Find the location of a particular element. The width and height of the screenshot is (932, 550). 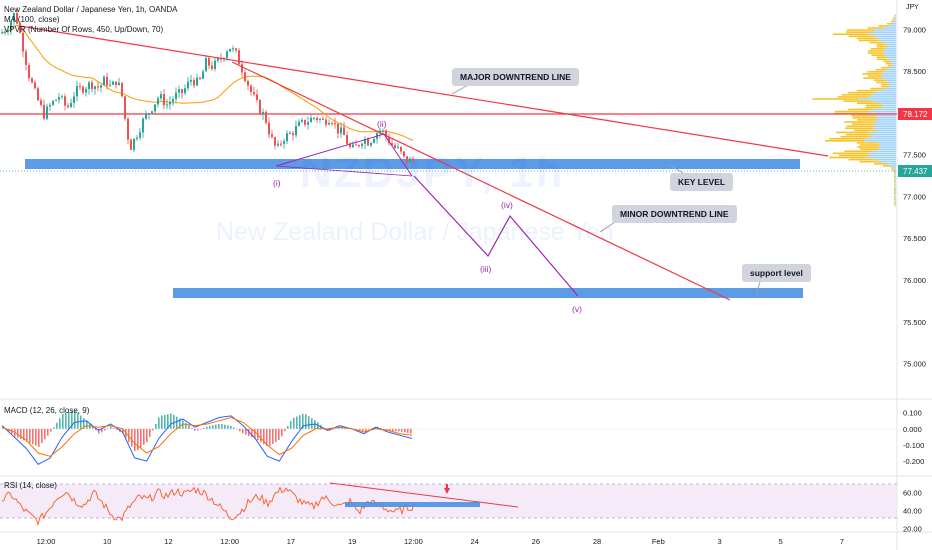

vpvr-legend: VPVR (Number Of Rows, 450, Up/Down, 70) is located at coordinates (84, 29).